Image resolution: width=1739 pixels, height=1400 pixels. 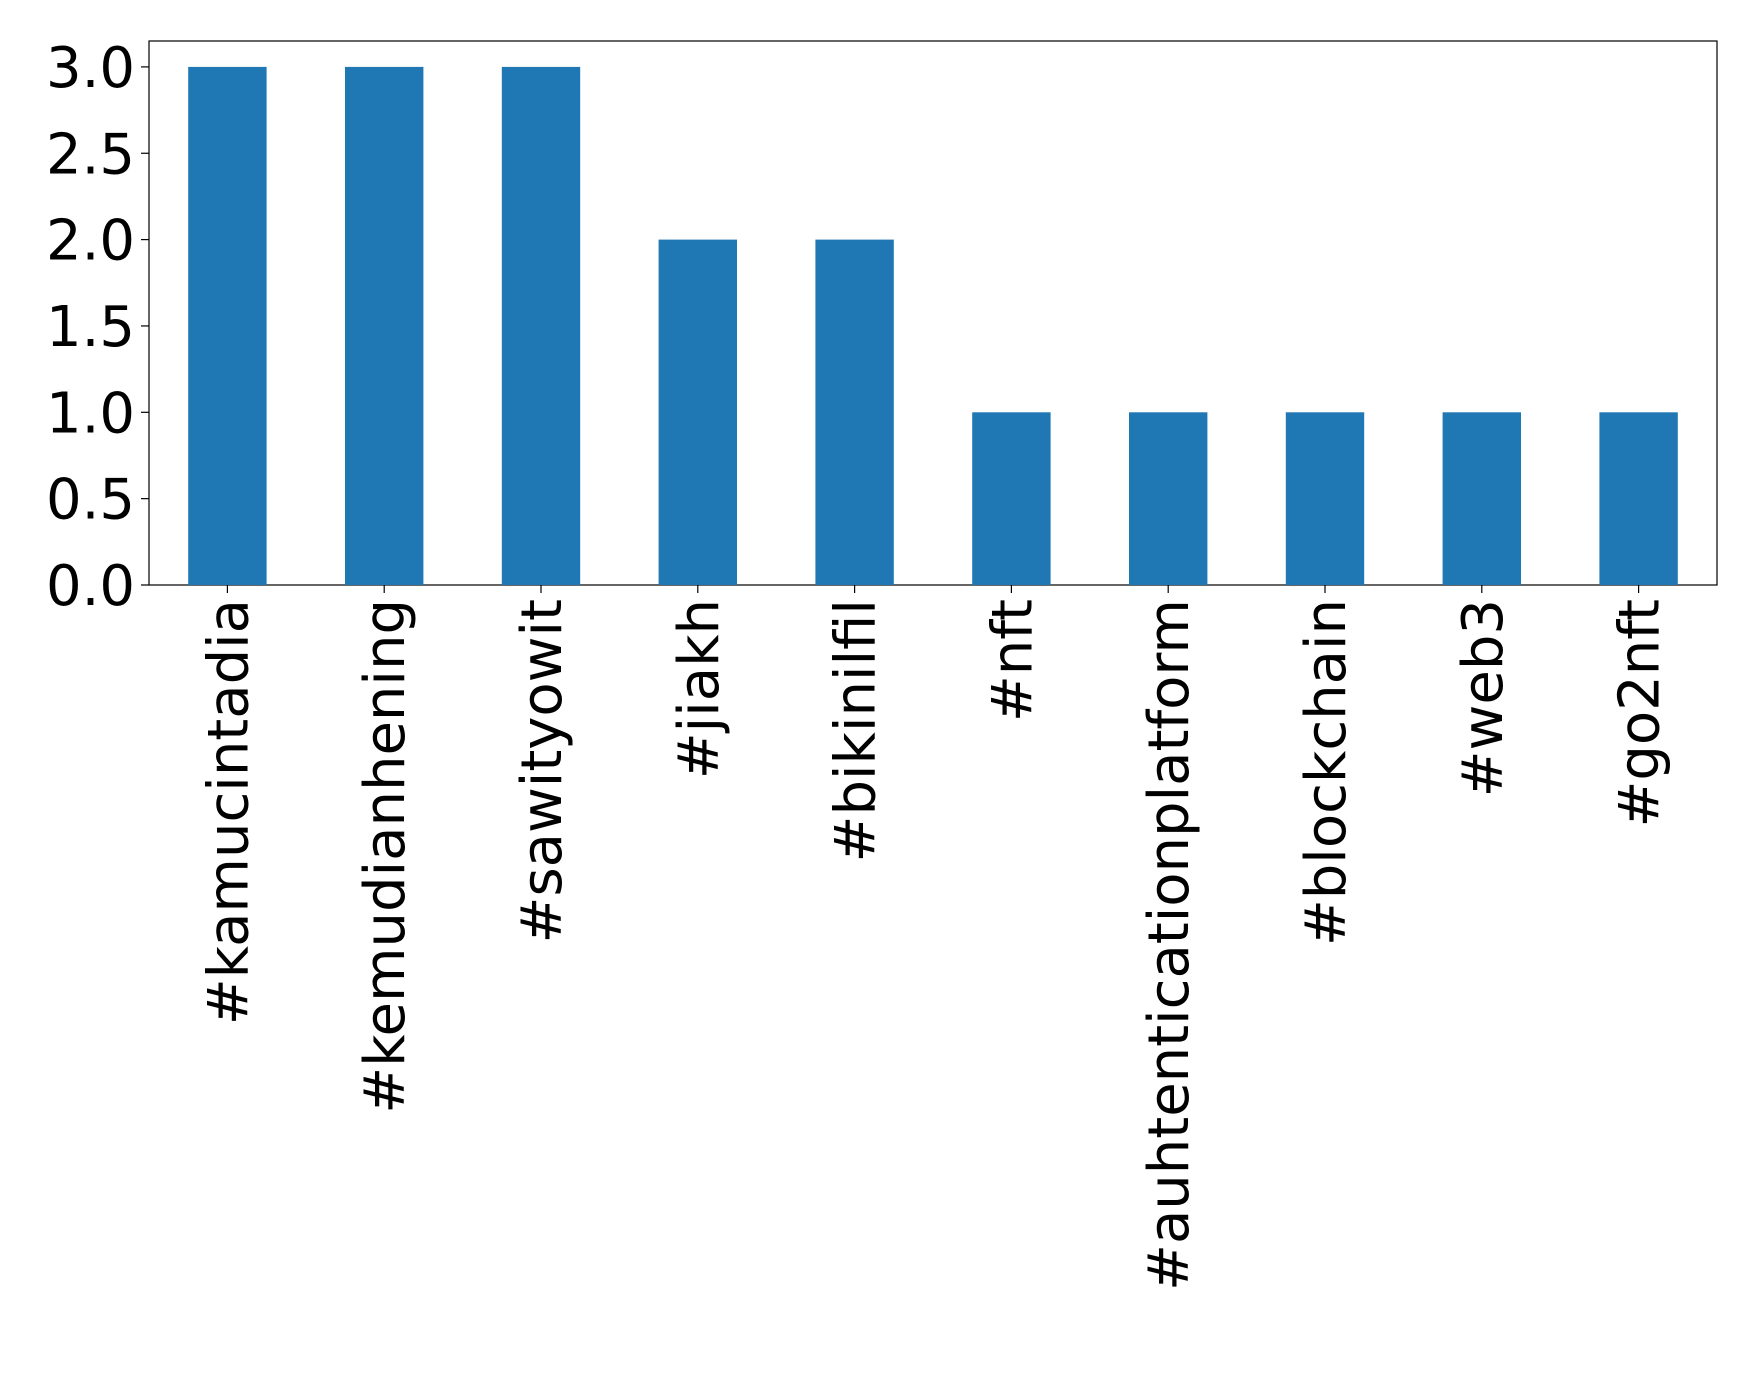 What do you see at coordinates (699, 689) in the screenshot?
I see `x-tick-label: #jiakh` at bounding box center [699, 689].